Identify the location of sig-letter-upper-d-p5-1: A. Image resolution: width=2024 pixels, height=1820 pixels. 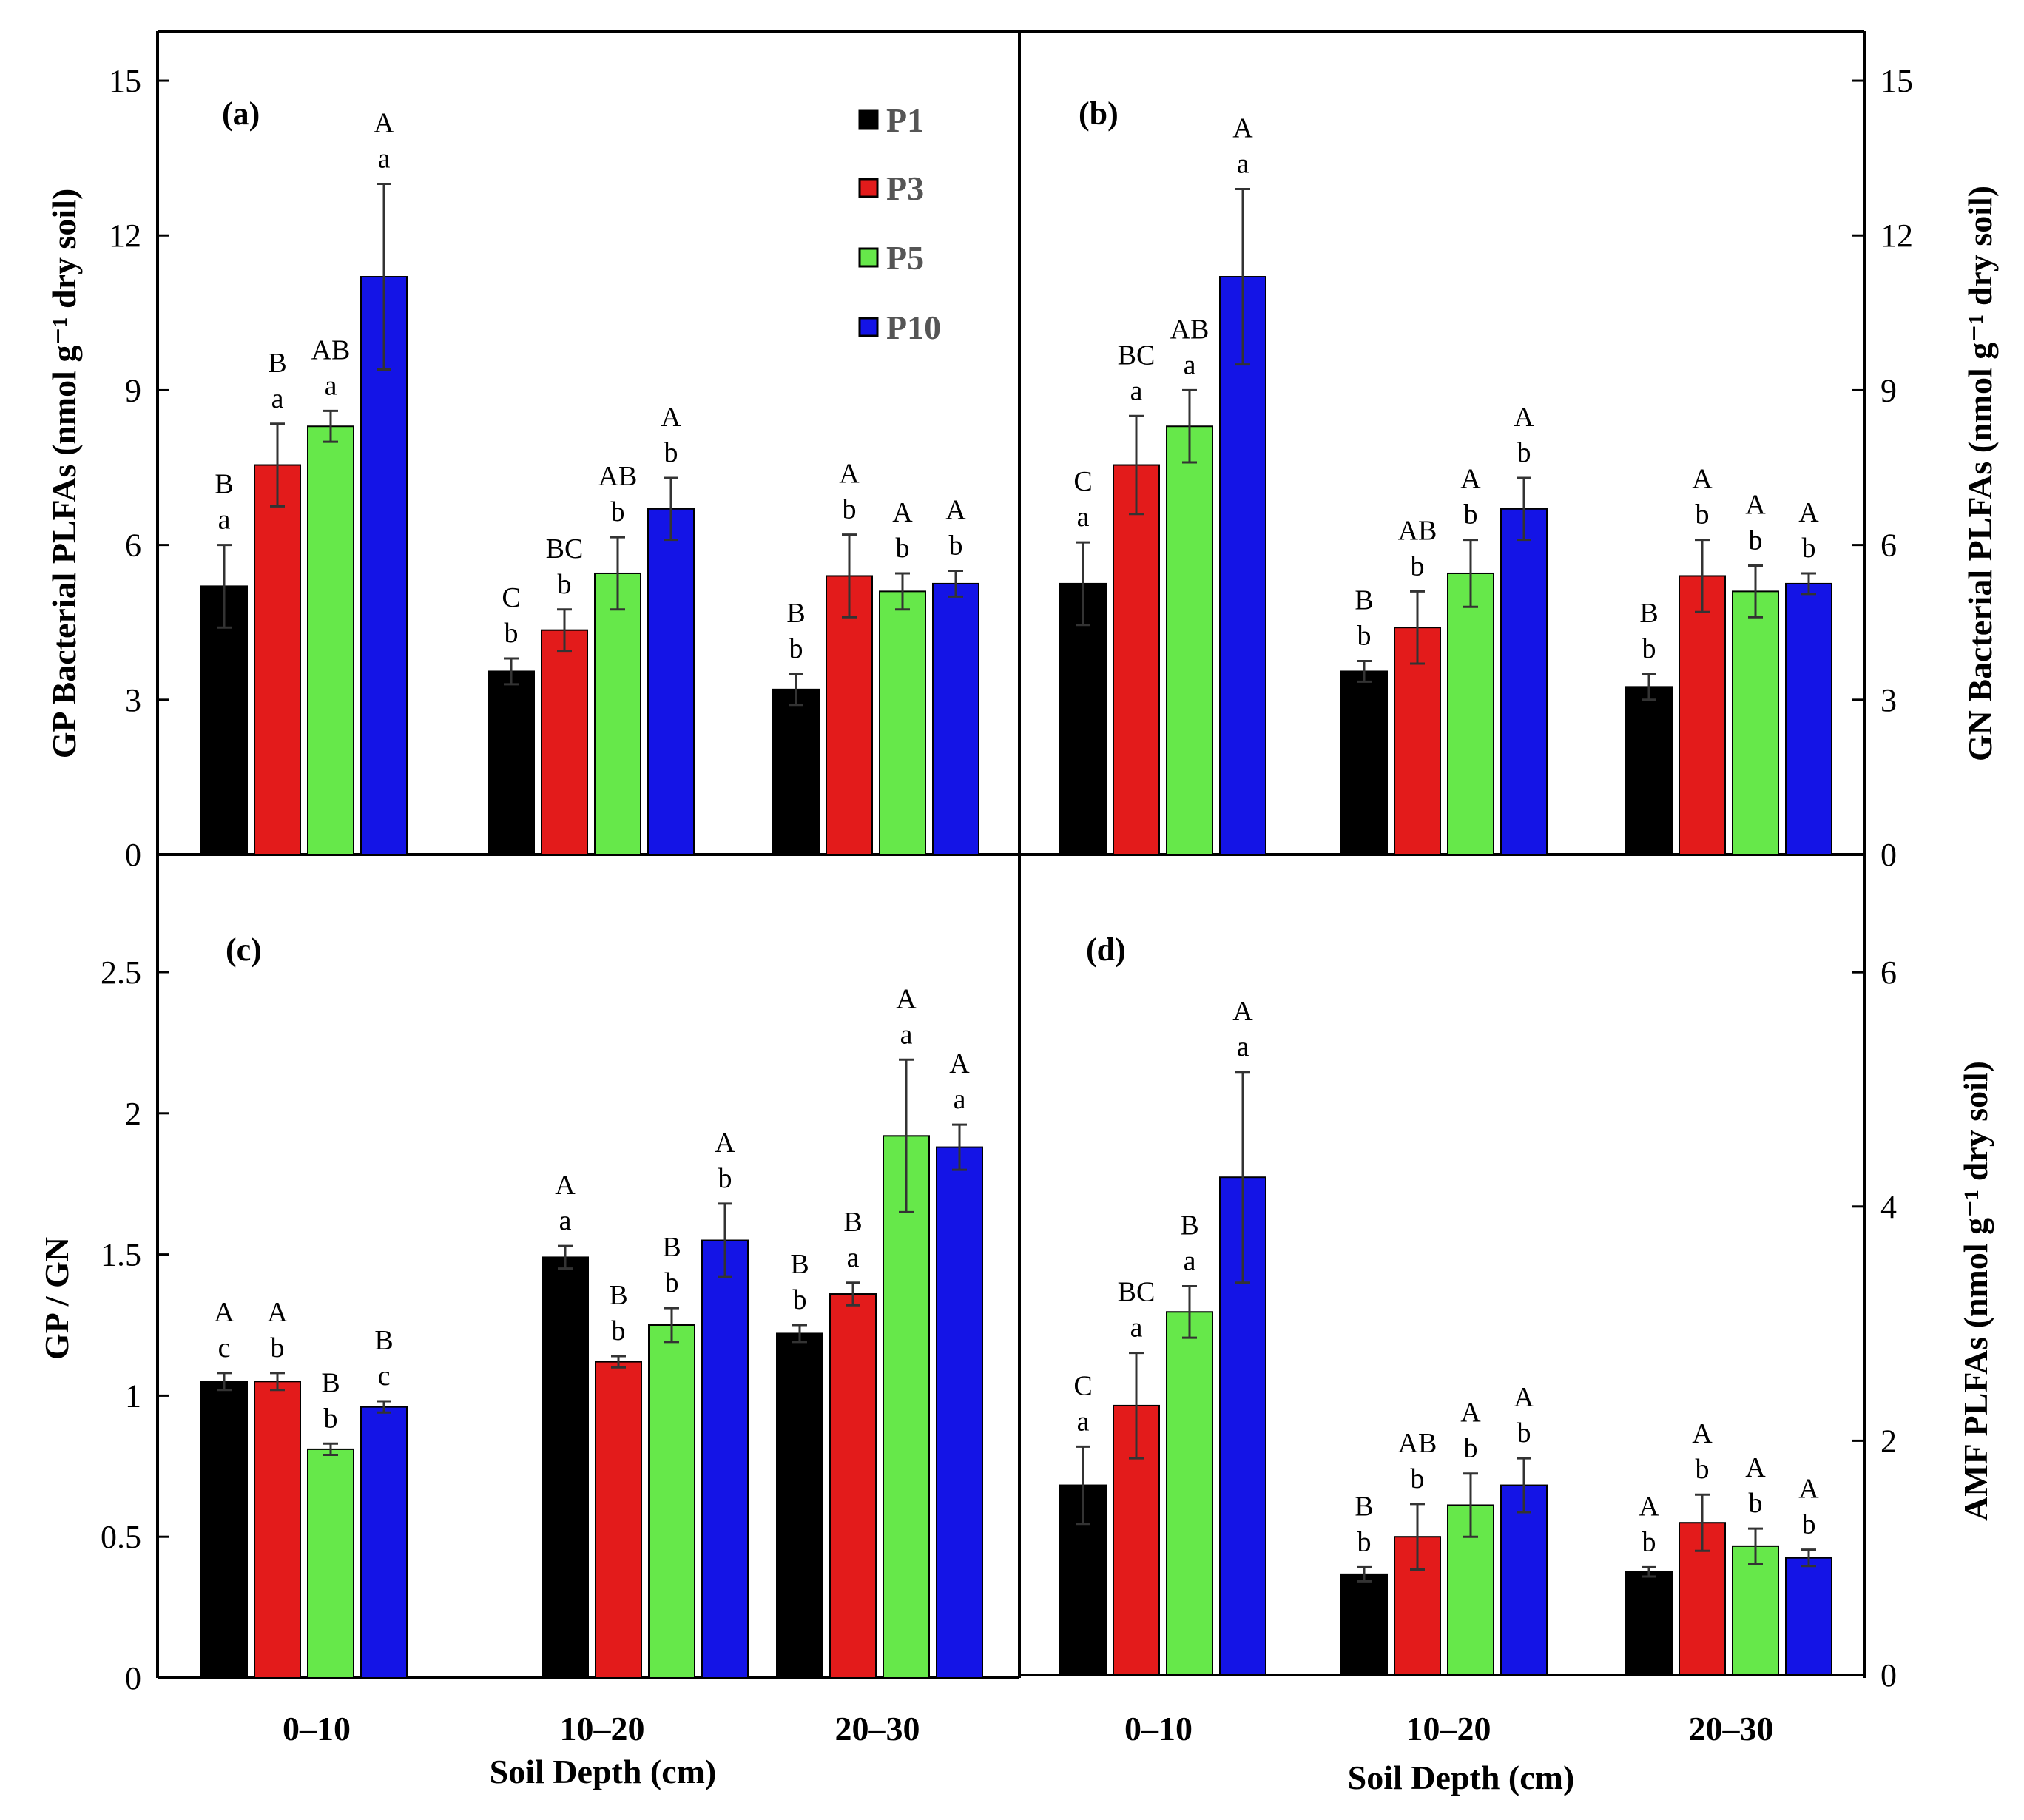
(1470, 1414).